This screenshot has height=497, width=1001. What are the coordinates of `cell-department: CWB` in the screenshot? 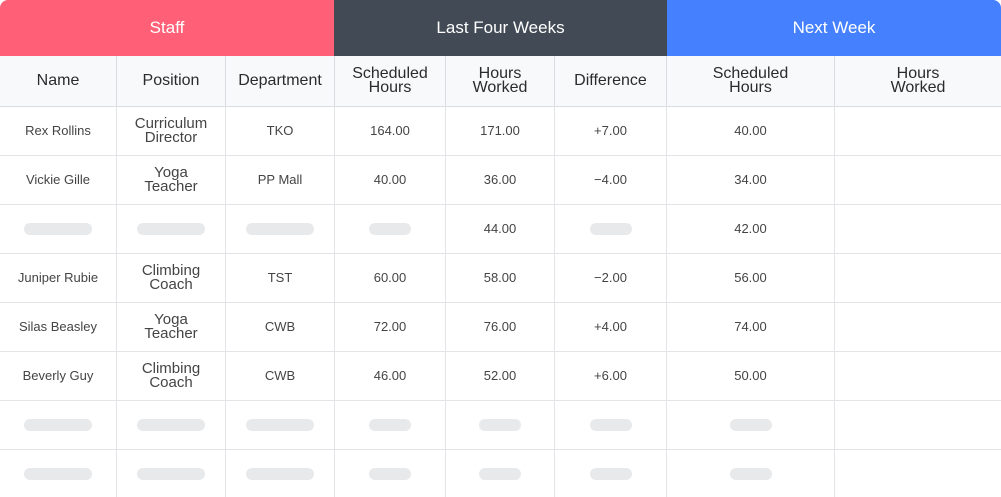 It's located at (280, 326).